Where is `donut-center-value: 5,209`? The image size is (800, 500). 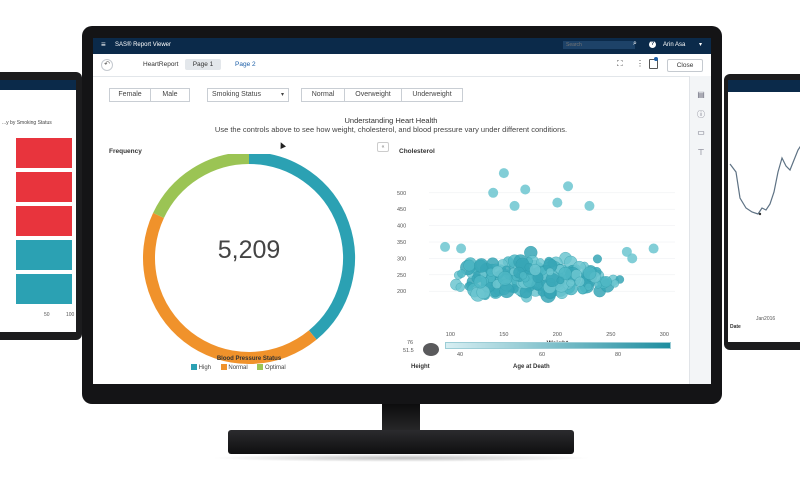
donut-center-value: 5,209 is located at coordinates (249, 250).